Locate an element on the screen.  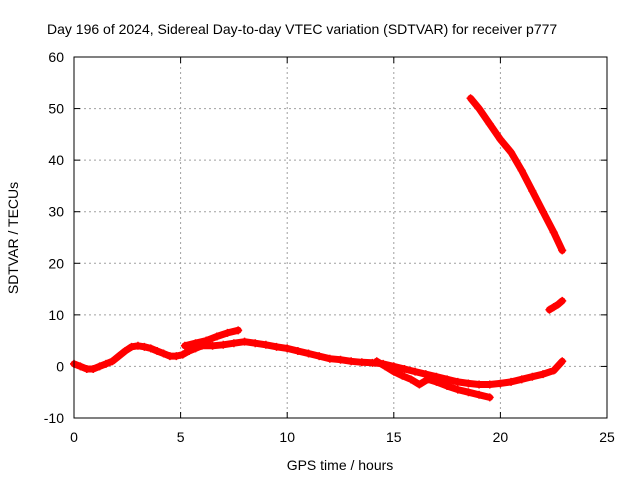
y-tick-label: 40 is located at coordinates (56, 160).